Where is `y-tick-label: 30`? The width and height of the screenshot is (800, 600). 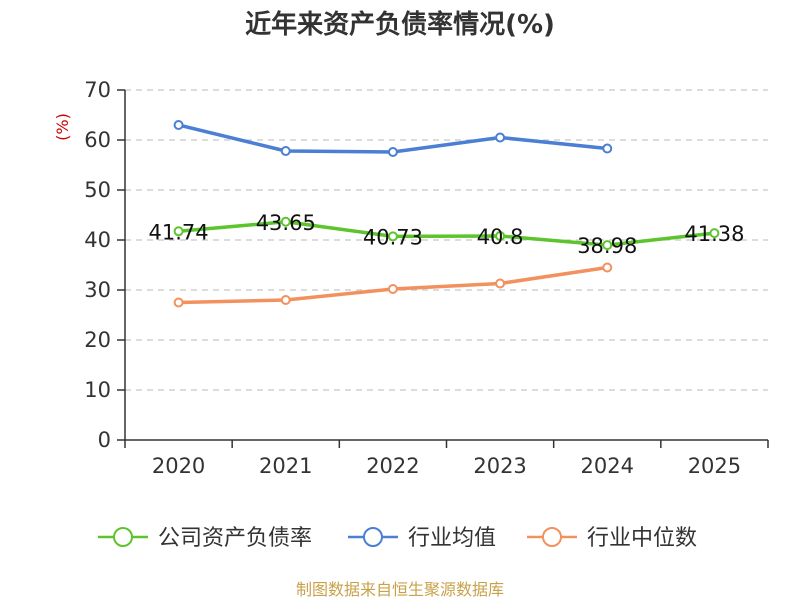 y-tick-label: 30 is located at coordinates (97, 290).